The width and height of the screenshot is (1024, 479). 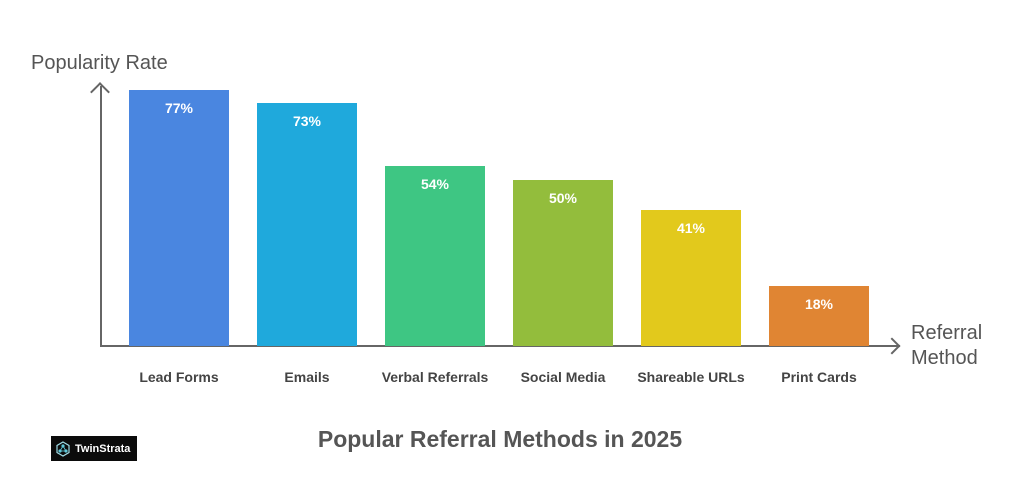 What do you see at coordinates (944, 358) in the screenshot?
I see `x-axis-label-line2: Method` at bounding box center [944, 358].